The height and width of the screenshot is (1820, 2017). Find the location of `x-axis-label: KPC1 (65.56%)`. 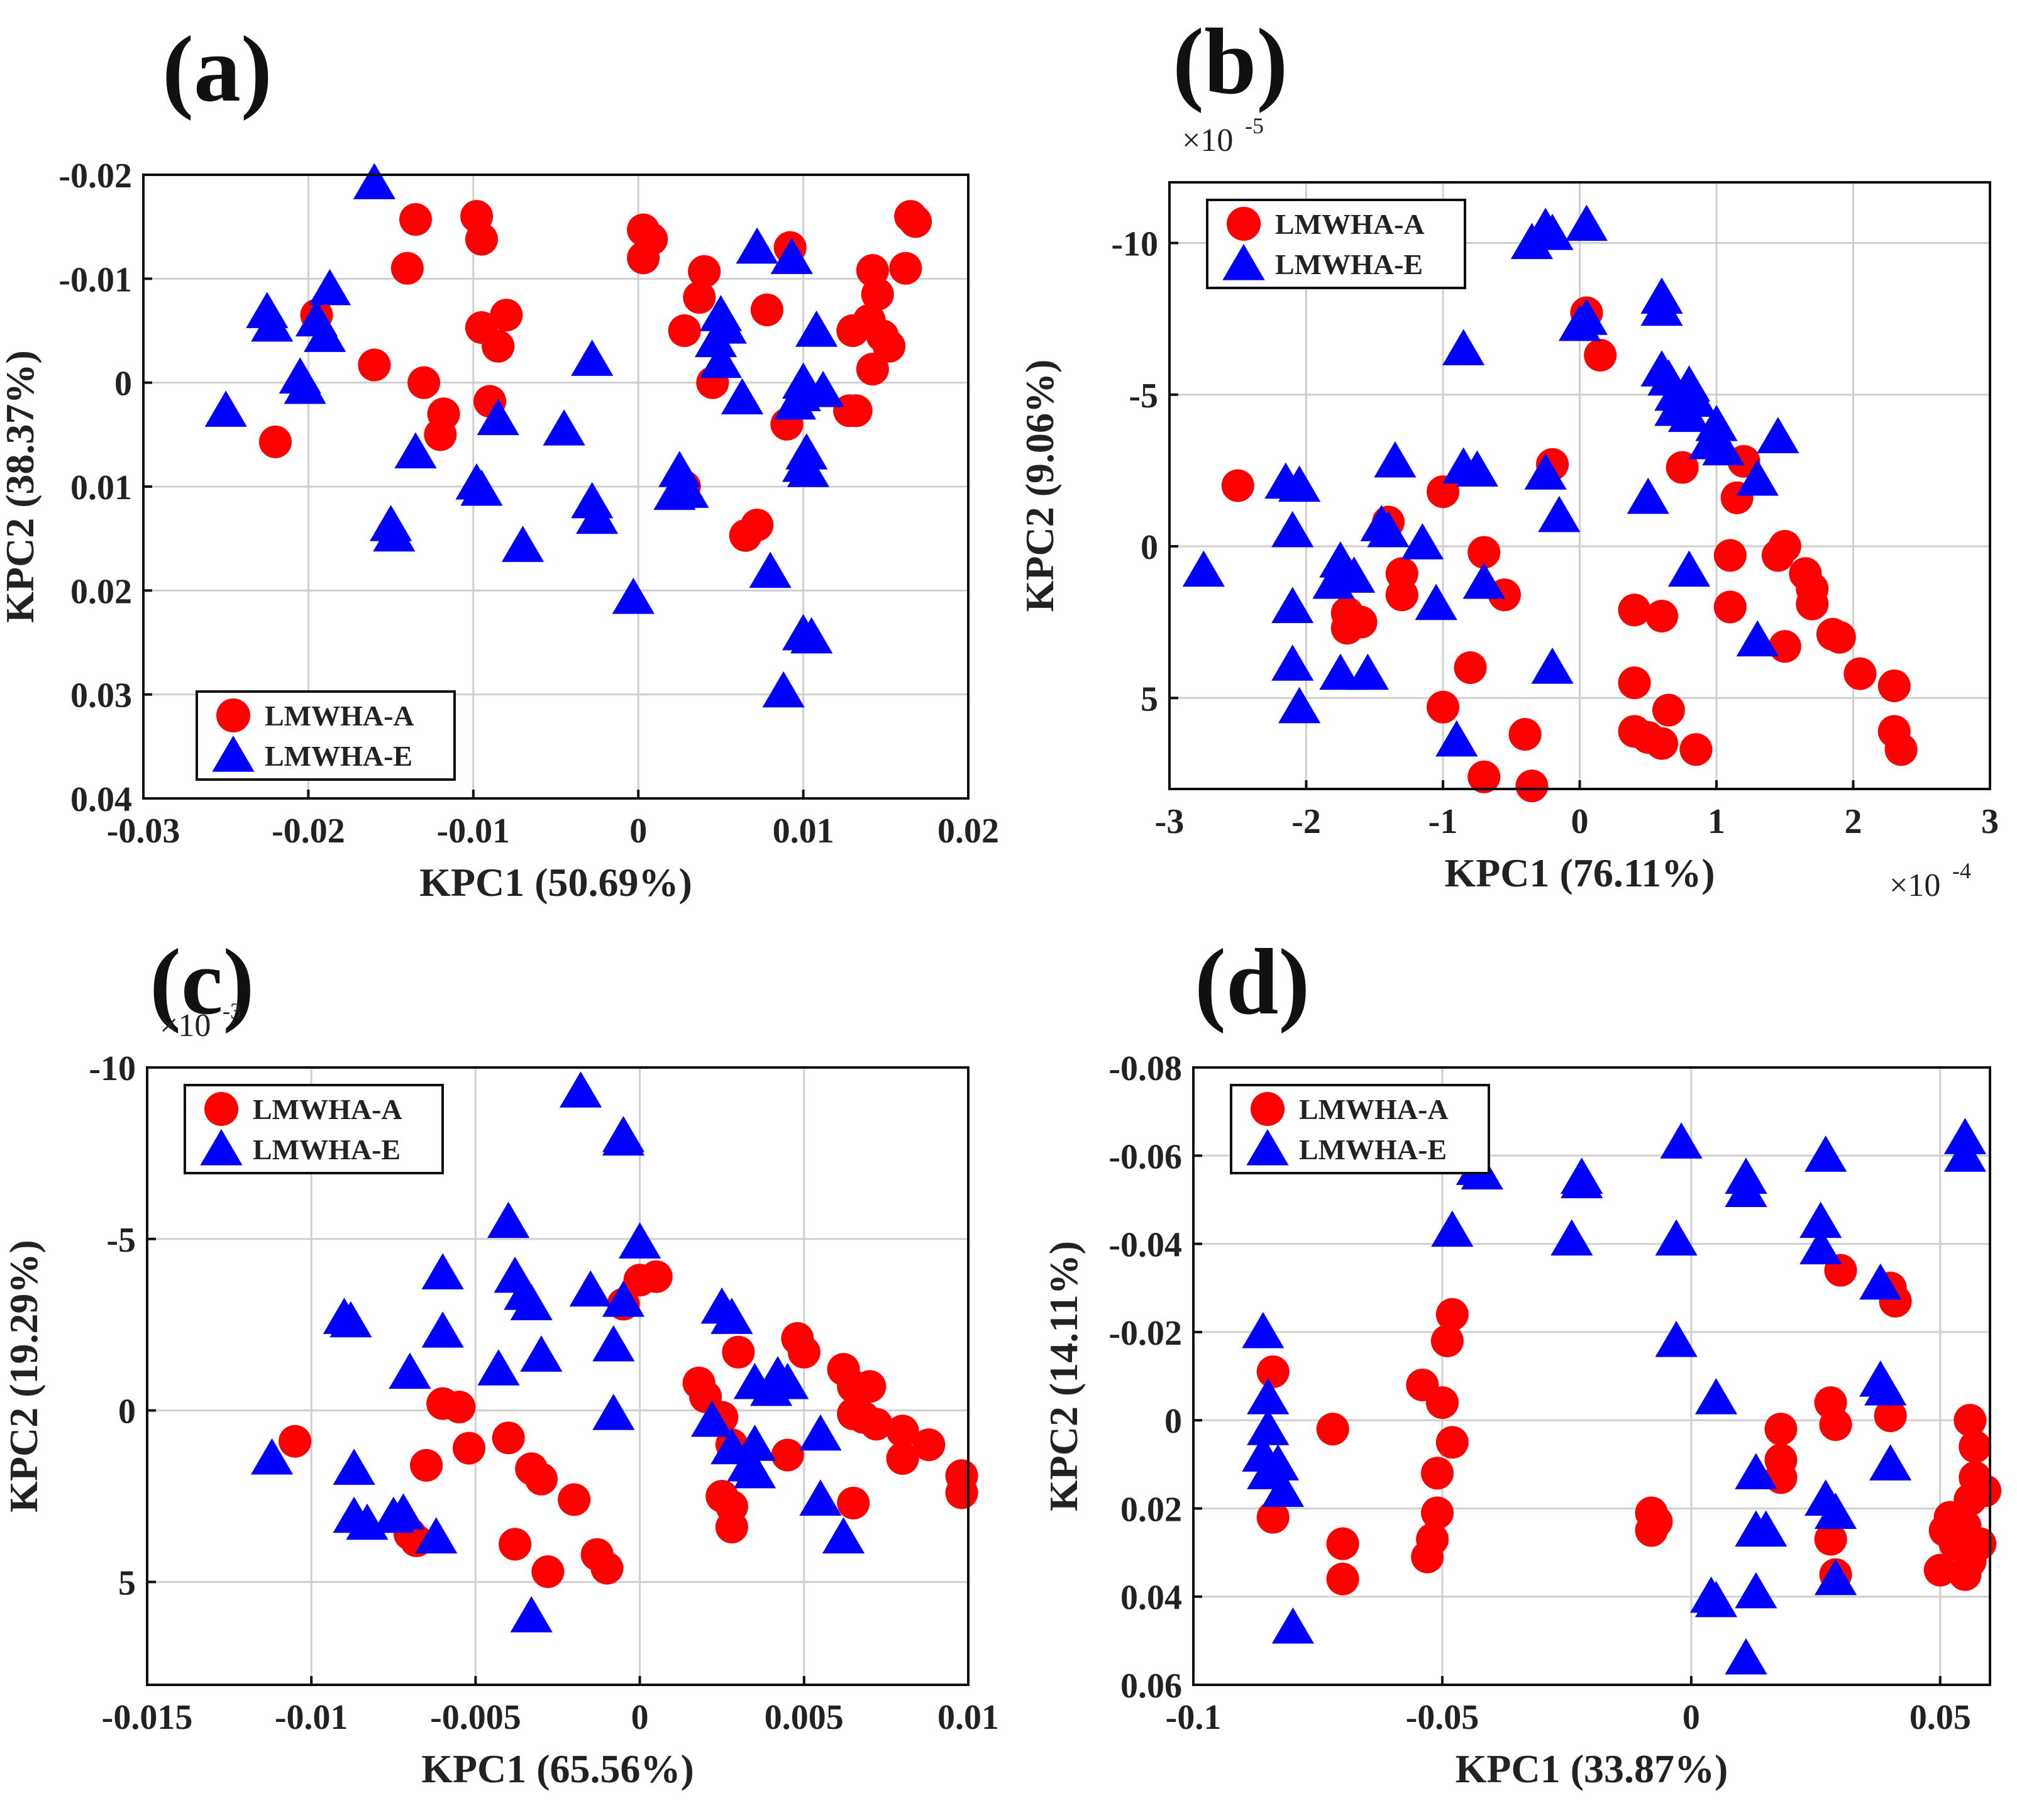

x-axis-label: KPC1 (65.56%) is located at coordinates (557, 1768).